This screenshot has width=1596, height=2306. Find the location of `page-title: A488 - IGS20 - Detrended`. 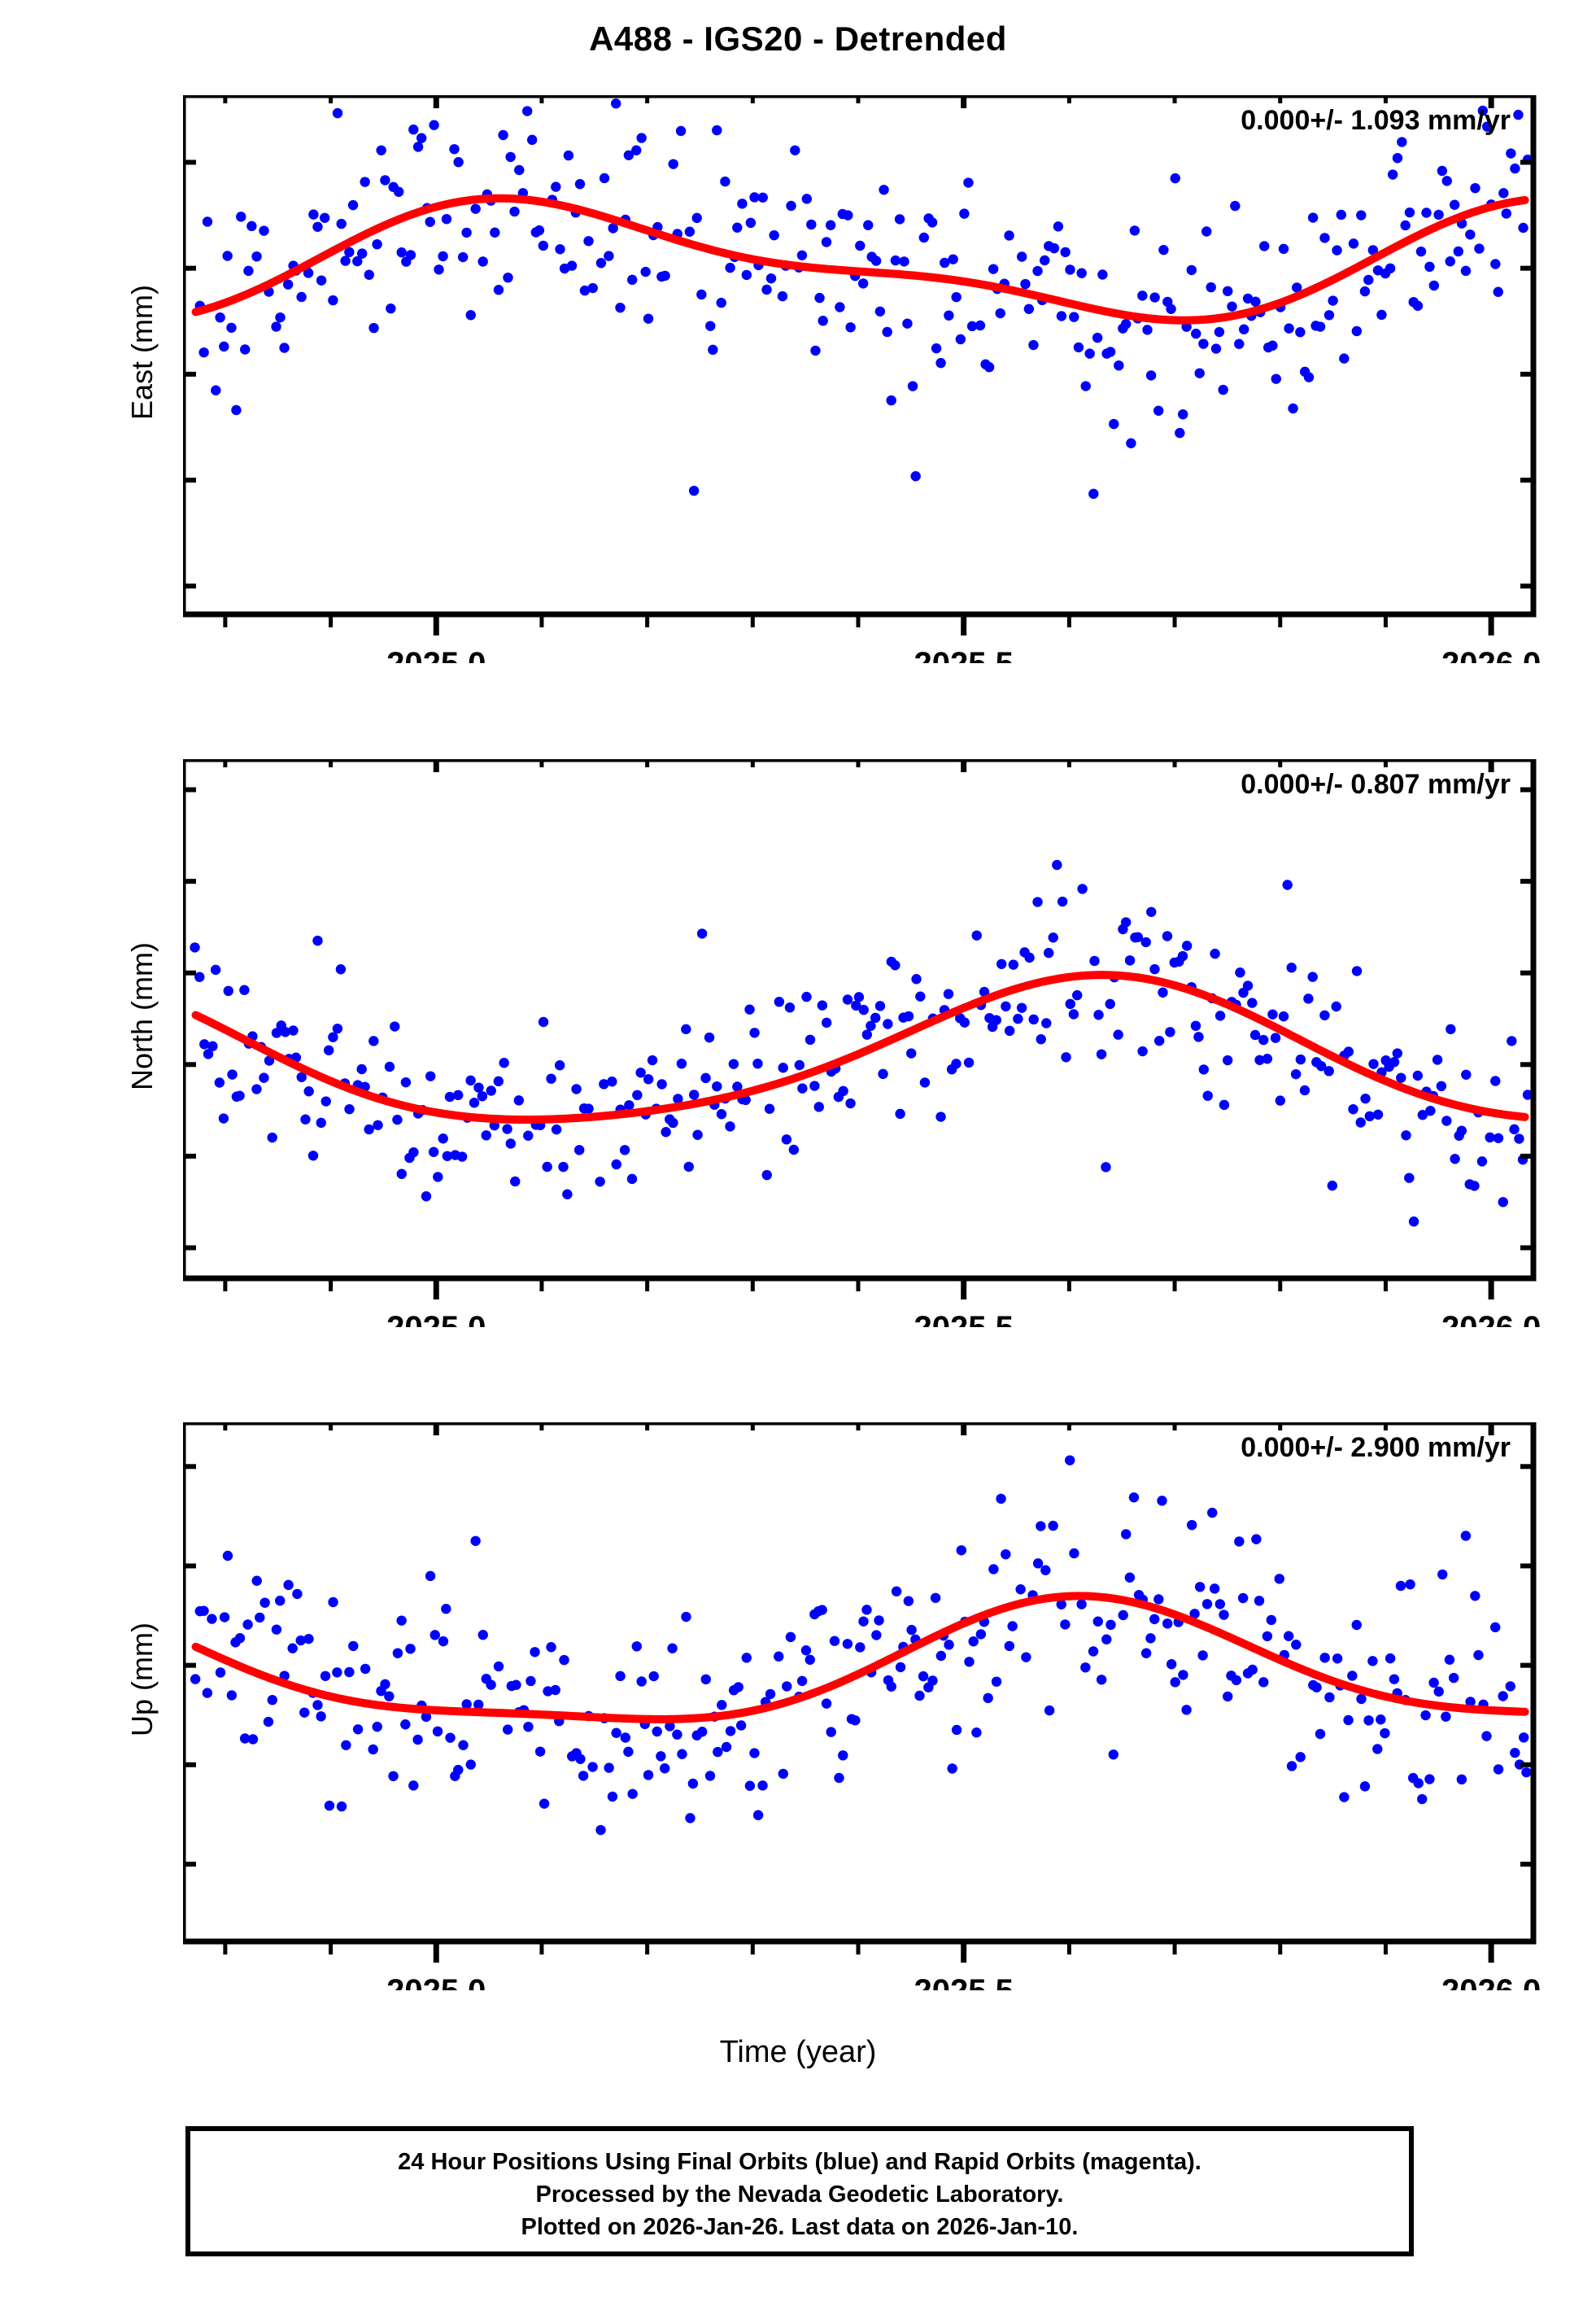

page-title: A488 - IGS20 - Detrended is located at coordinates (798, 39).